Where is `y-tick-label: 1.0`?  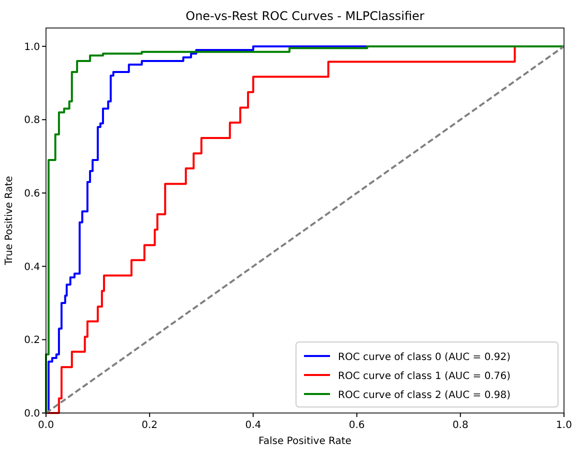 y-tick-label: 1.0 is located at coordinates (32, 47).